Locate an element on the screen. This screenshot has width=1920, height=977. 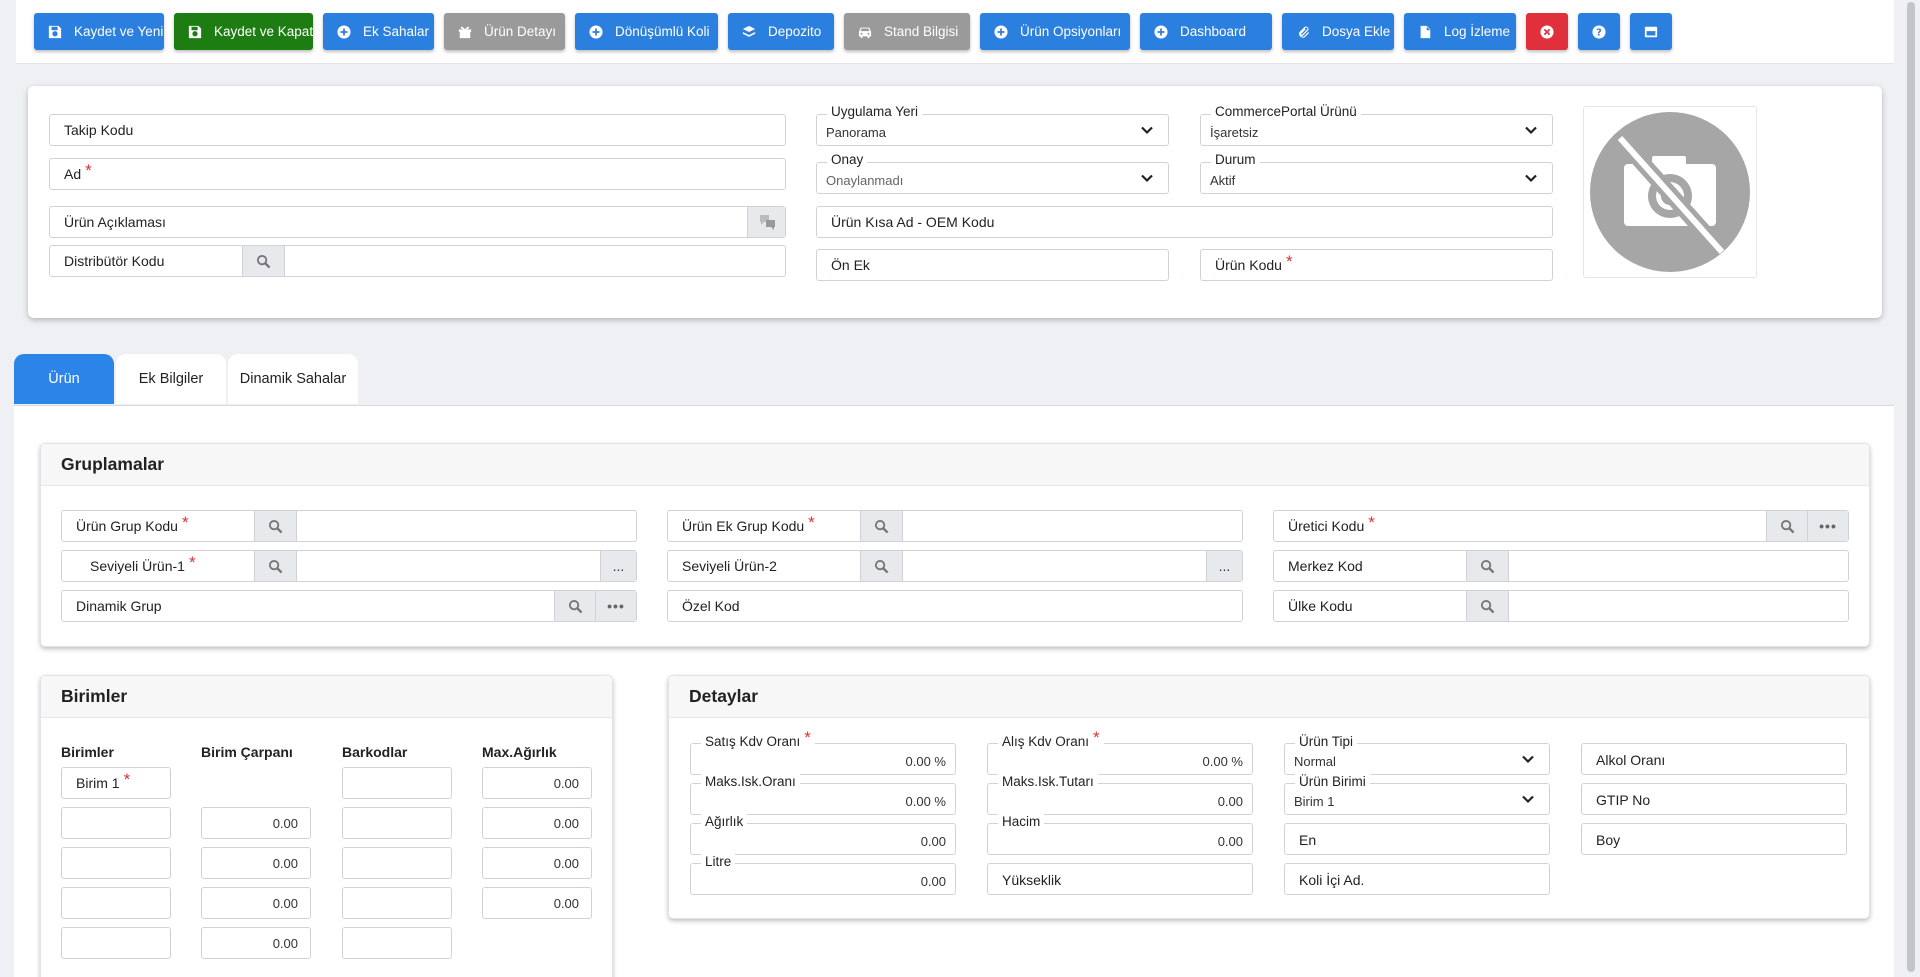
product-code-field: Ürün Kodu * is located at coordinates (1376, 265).